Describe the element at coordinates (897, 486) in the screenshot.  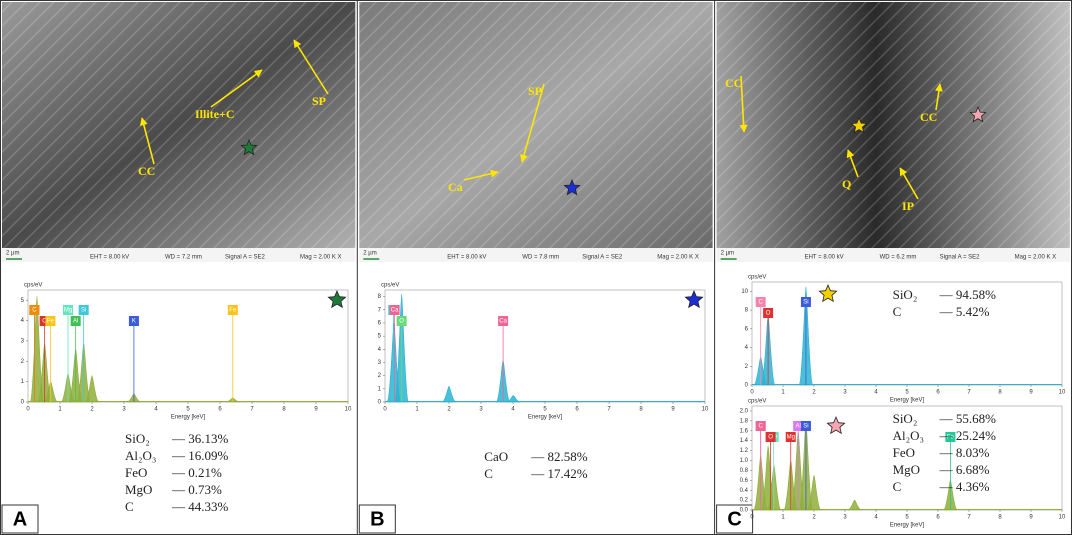
I see `compound: C` at that location.